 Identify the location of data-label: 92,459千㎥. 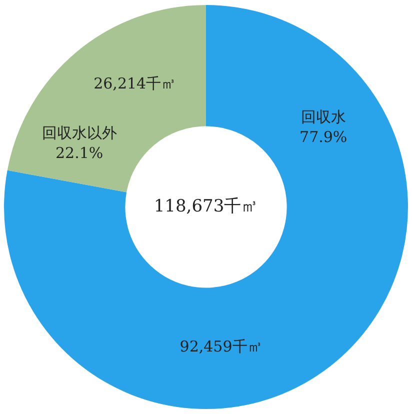
(221, 346).